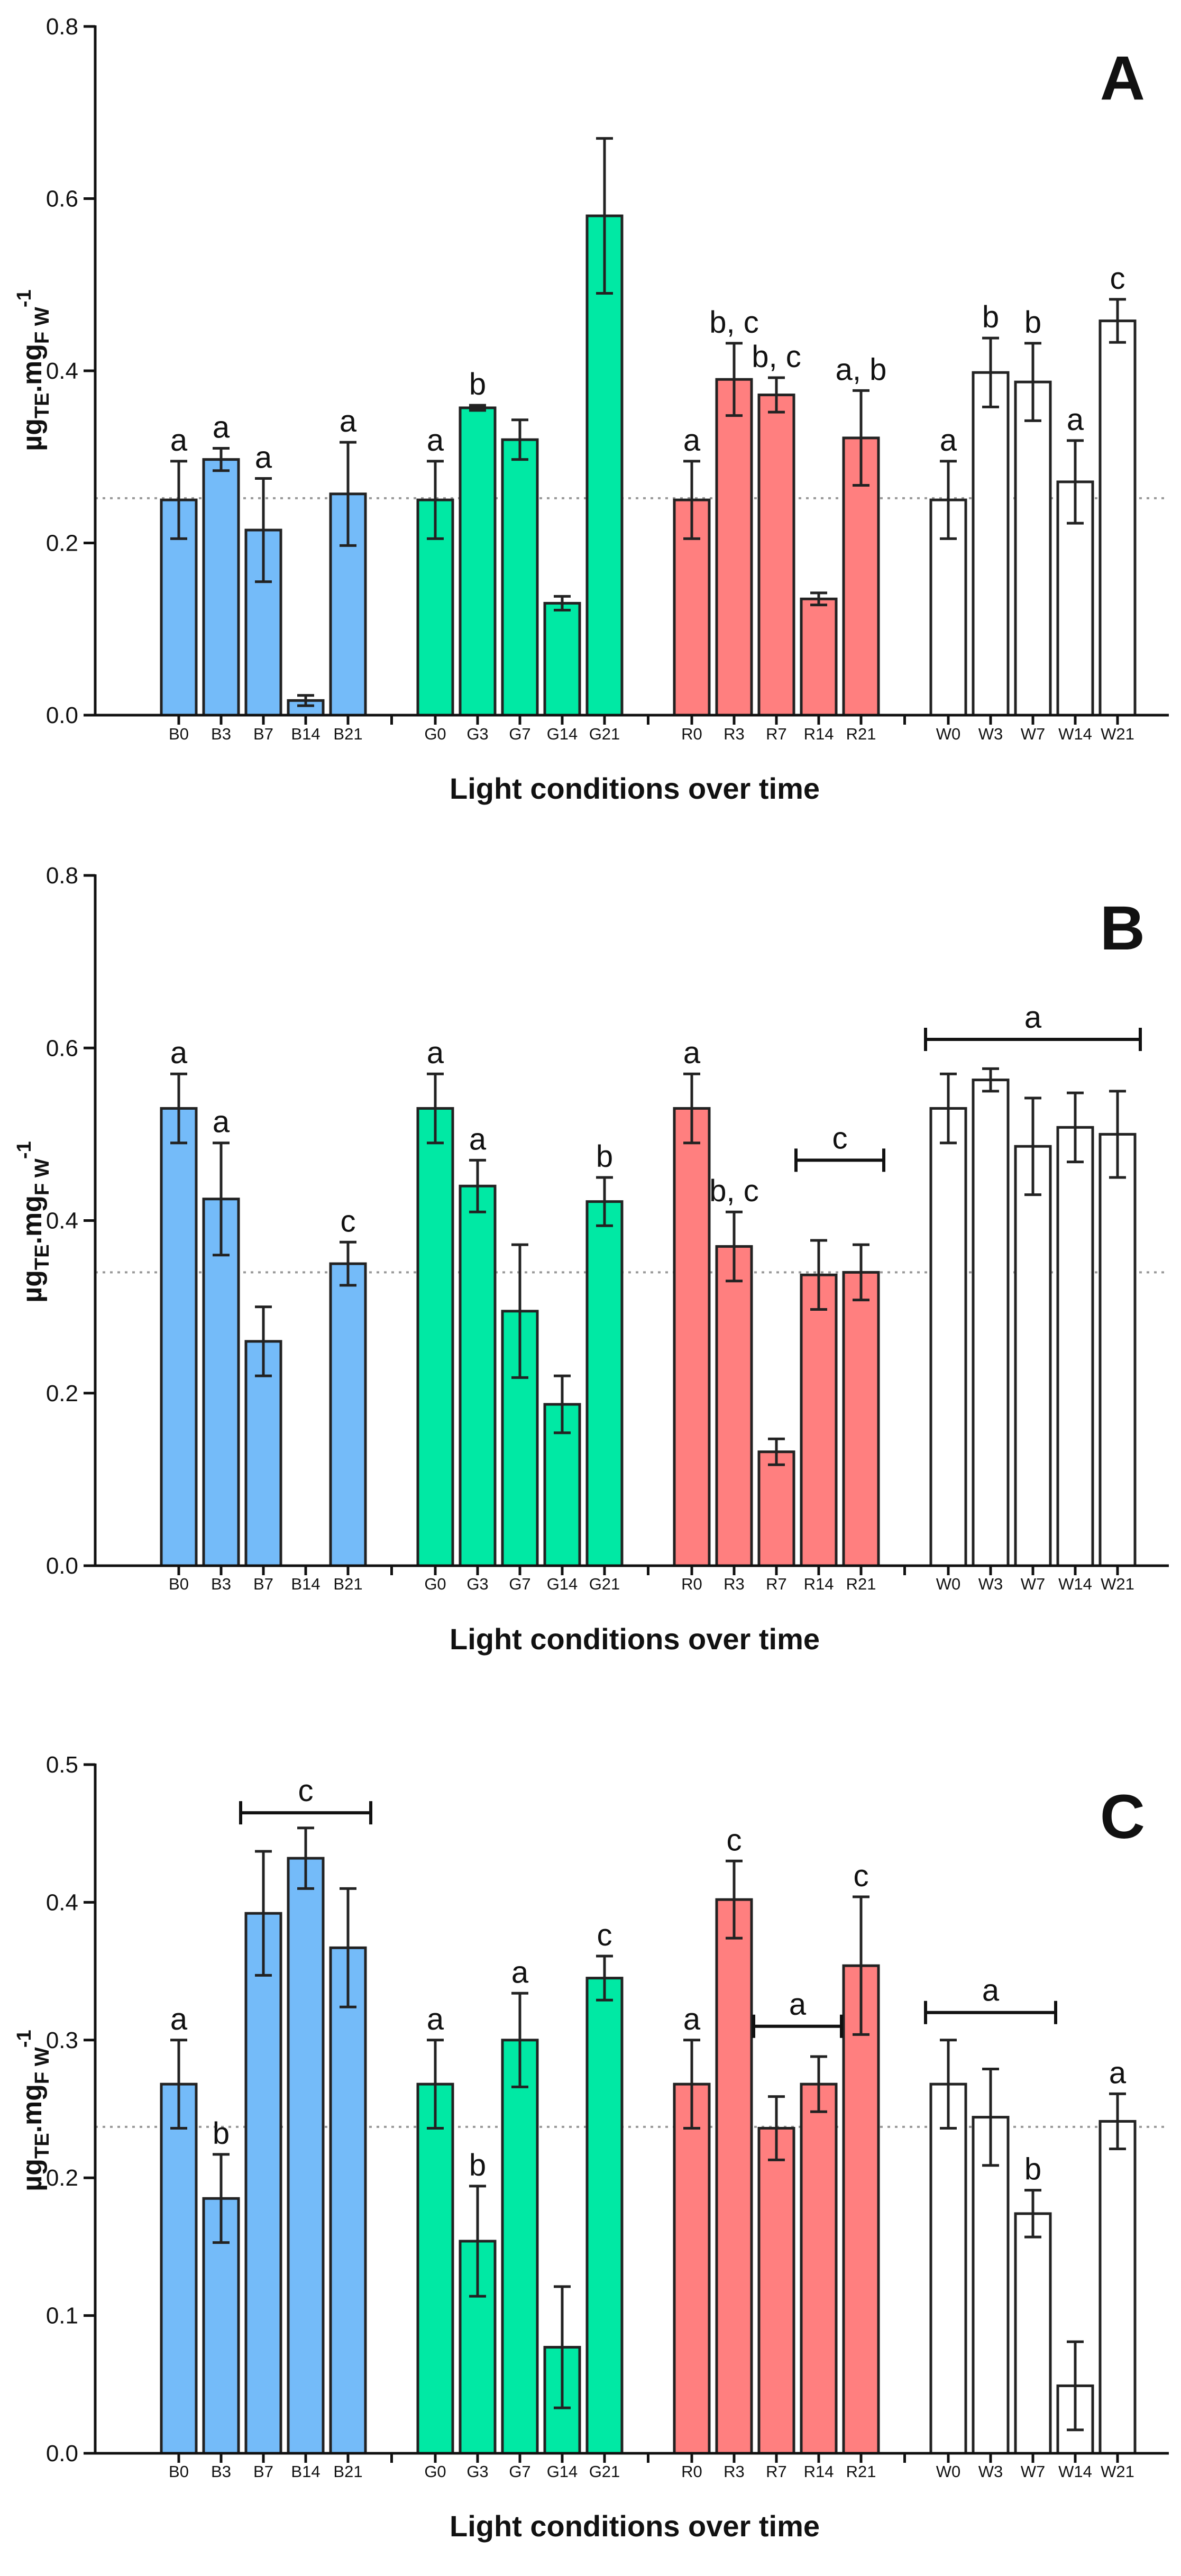  I want to click on significance-letter: a, b, so click(861, 369).